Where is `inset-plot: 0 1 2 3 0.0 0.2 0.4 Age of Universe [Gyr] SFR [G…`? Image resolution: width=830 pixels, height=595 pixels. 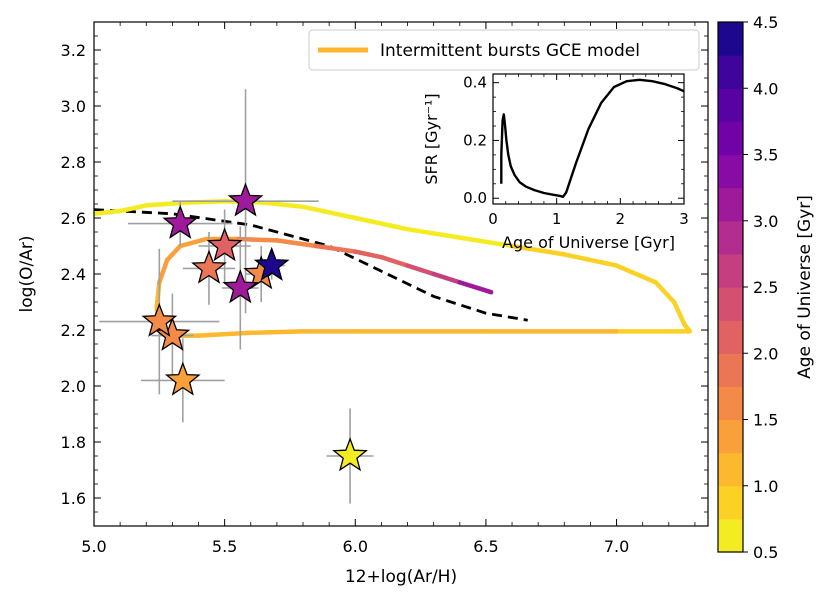 inset-plot: 0 1 2 3 0.0 0.2 0.4 Age of Universe [Gyr] SFR [G… is located at coordinates (555, 162).